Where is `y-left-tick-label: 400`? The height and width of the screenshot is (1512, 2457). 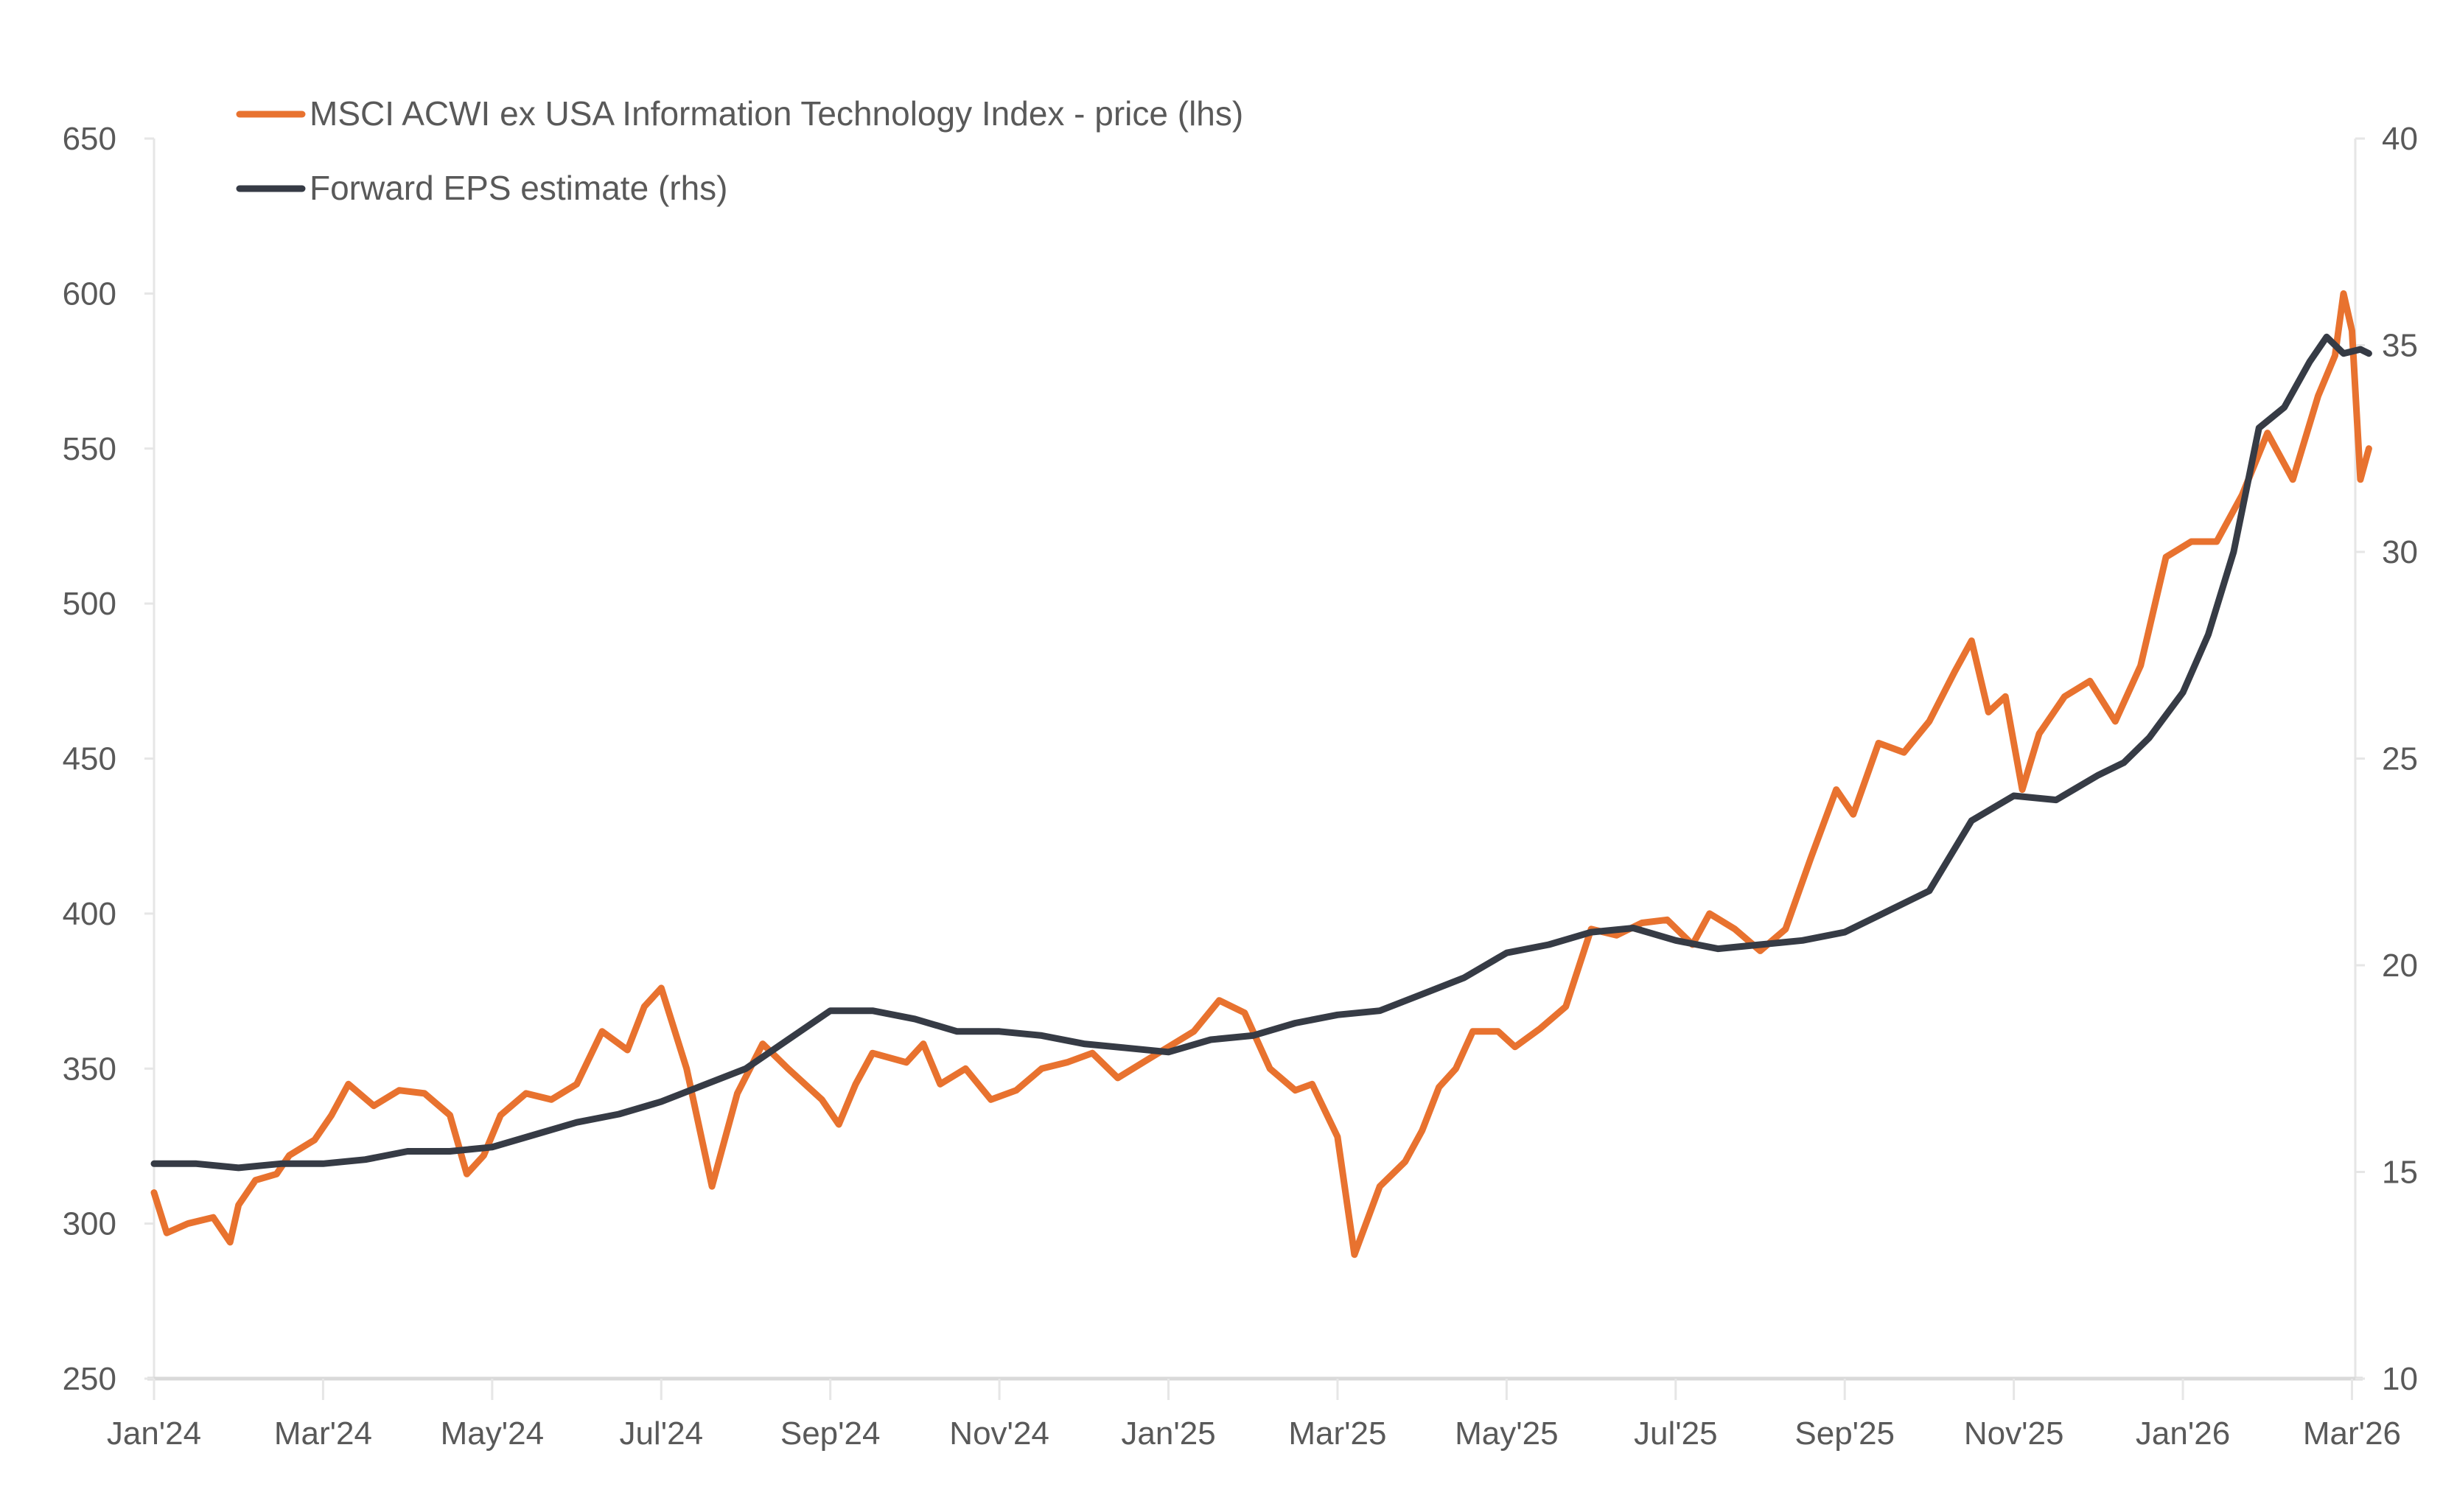 y-left-tick-label: 400 is located at coordinates (89, 914).